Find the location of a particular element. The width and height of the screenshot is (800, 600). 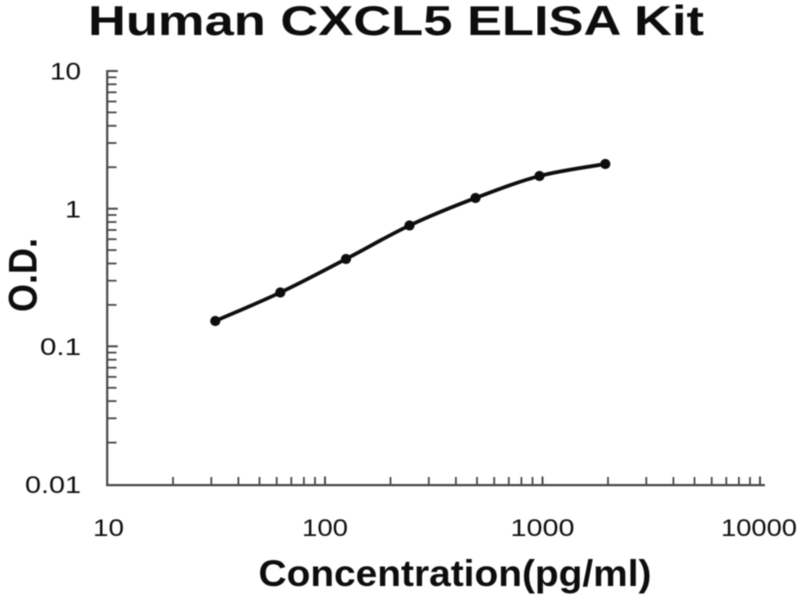

svg-text: O.D. is located at coordinates (24, 275).